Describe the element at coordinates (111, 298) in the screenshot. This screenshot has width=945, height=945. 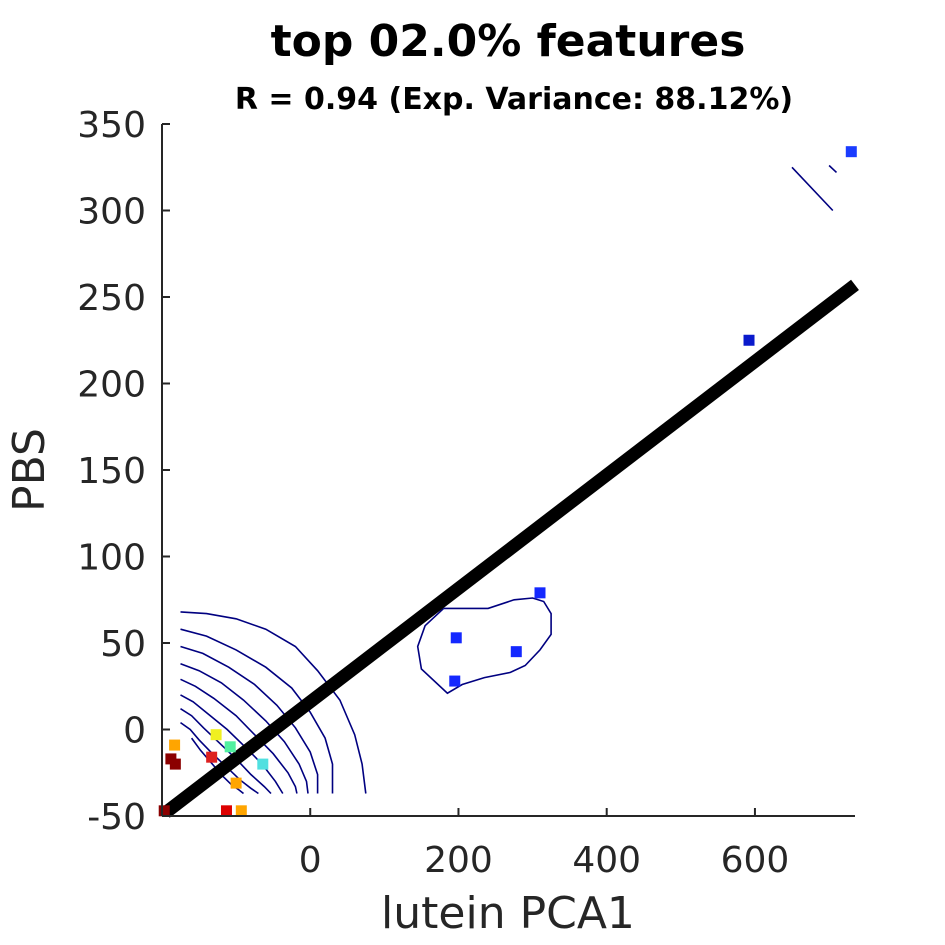
I see `y-tick-label: 250` at that location.